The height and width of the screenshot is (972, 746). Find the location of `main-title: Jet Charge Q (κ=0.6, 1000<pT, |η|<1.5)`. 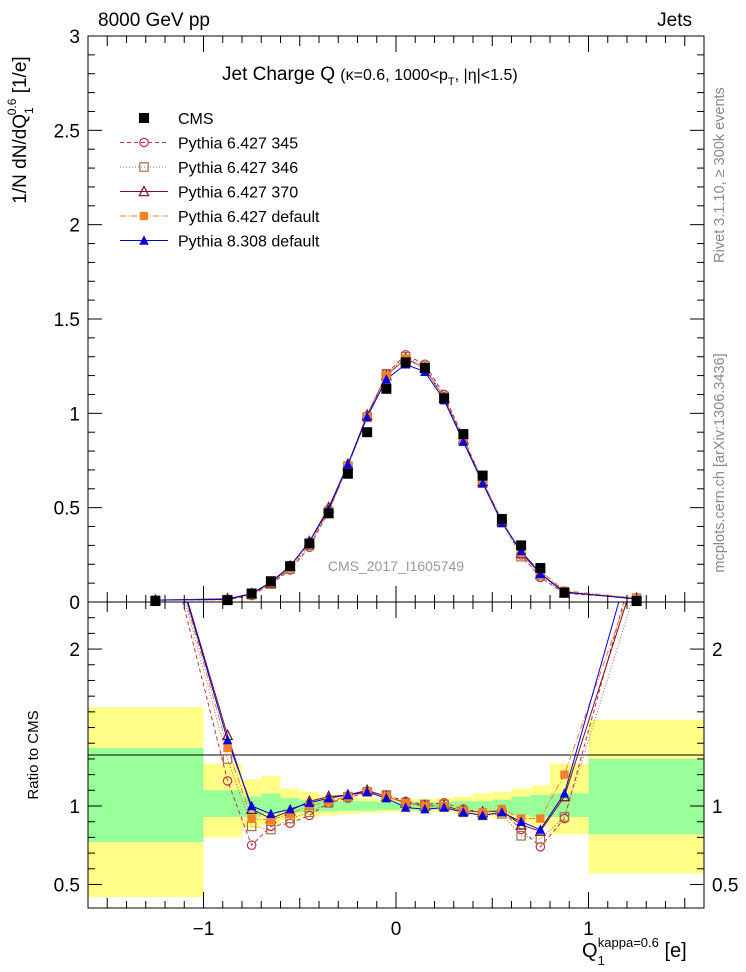

main-title: Jet Charge Q (κ=0.6, 1000<pT, |η|<1.5) is located at coordinates (370, 76).